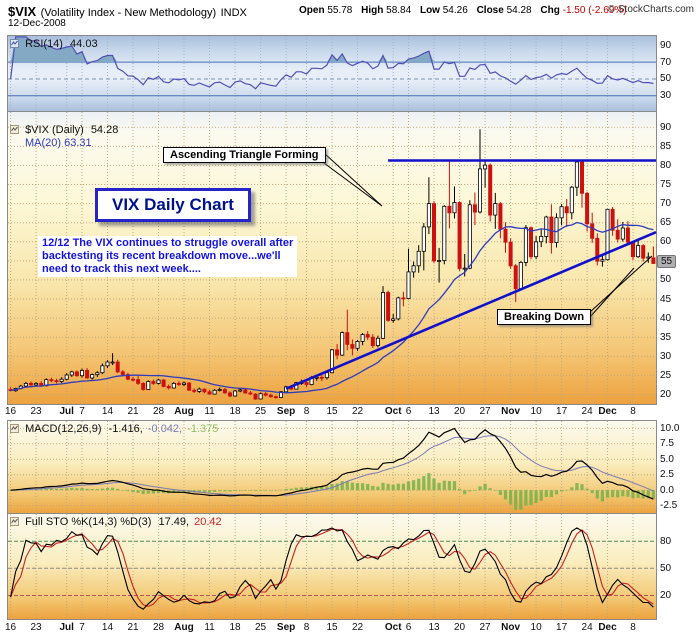  I want to click on x-axis-label: 18, so click(235, 411).